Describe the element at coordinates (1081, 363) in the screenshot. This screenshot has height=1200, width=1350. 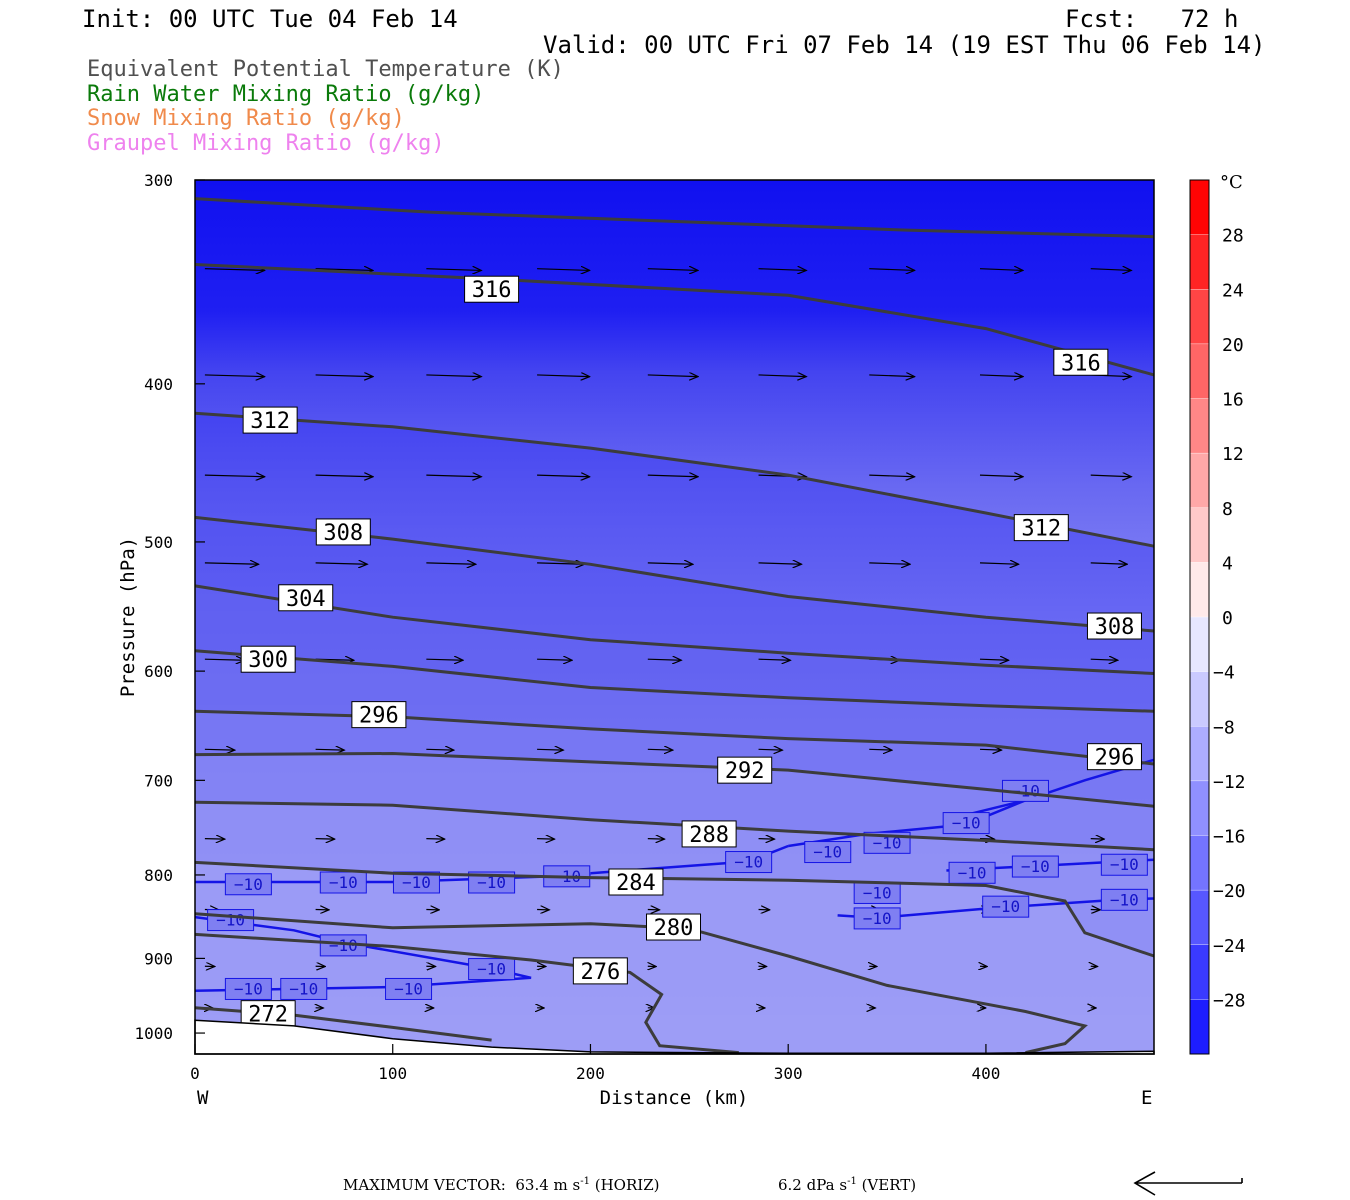
I see `theta-e-label: 316` at that location.